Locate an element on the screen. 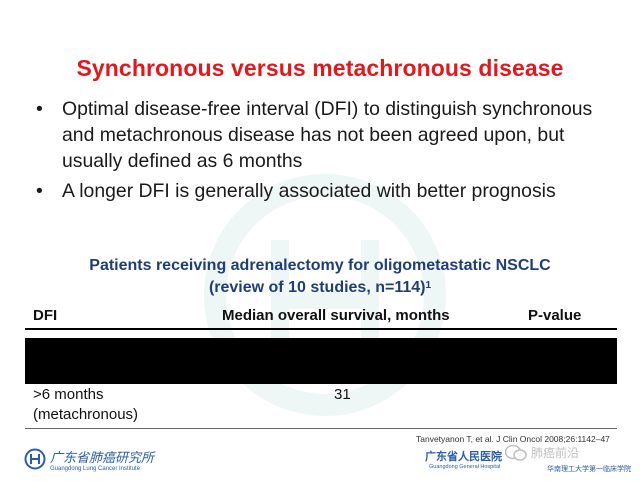 The width and height of the screenshot is (640, 481). table-bottom-rule is located at coordinates (321, 428).